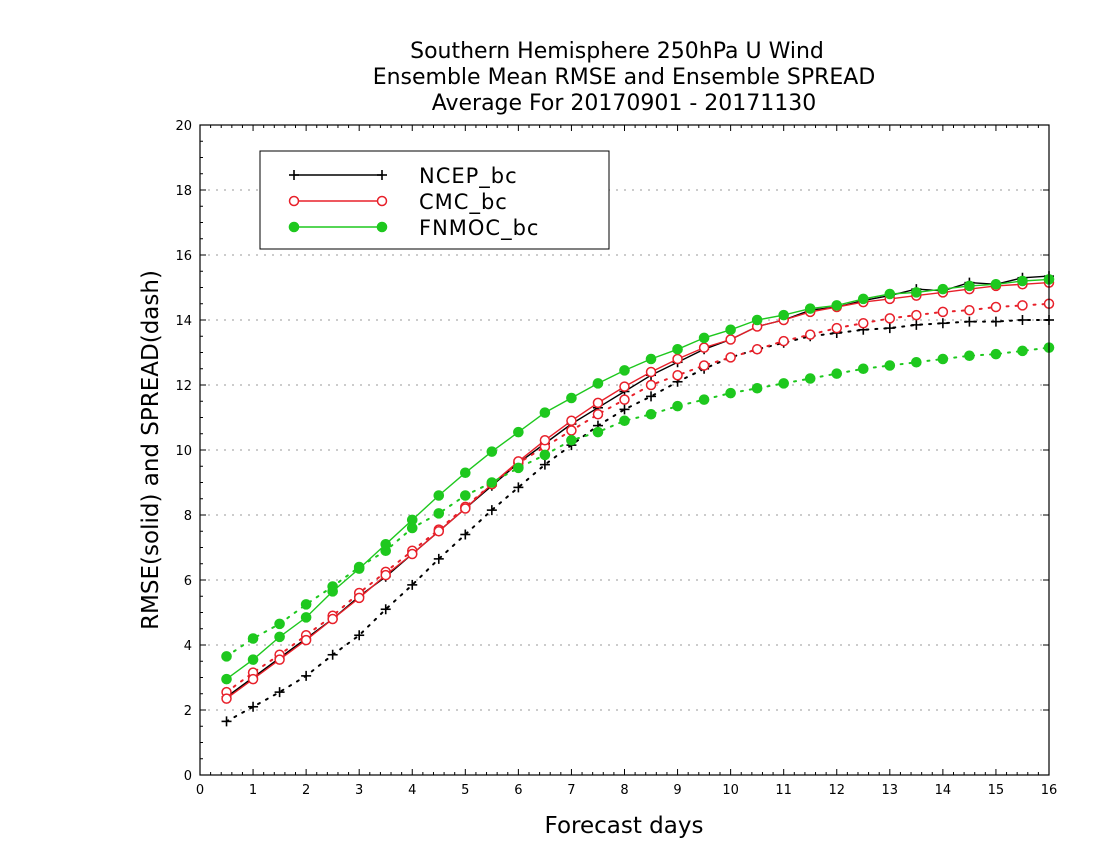  What do you see at coordinates (412, 790) in the screenshot?
I see `x-tick-label: 4` at bounding box center [412, 790].